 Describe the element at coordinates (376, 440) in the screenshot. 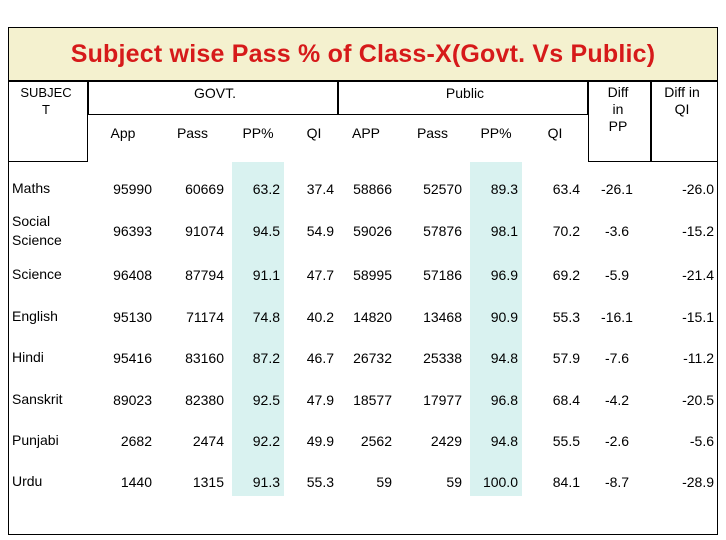

I see `cell-public-app: 2562` at that location.